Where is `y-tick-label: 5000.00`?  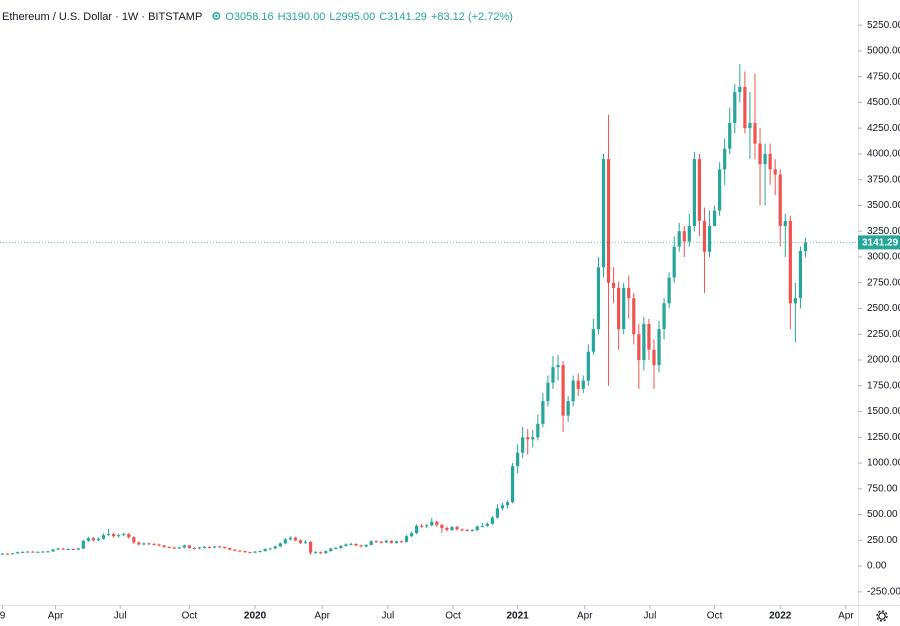 y-tick-label: 5000.00 is located at coordinates (883, 51).